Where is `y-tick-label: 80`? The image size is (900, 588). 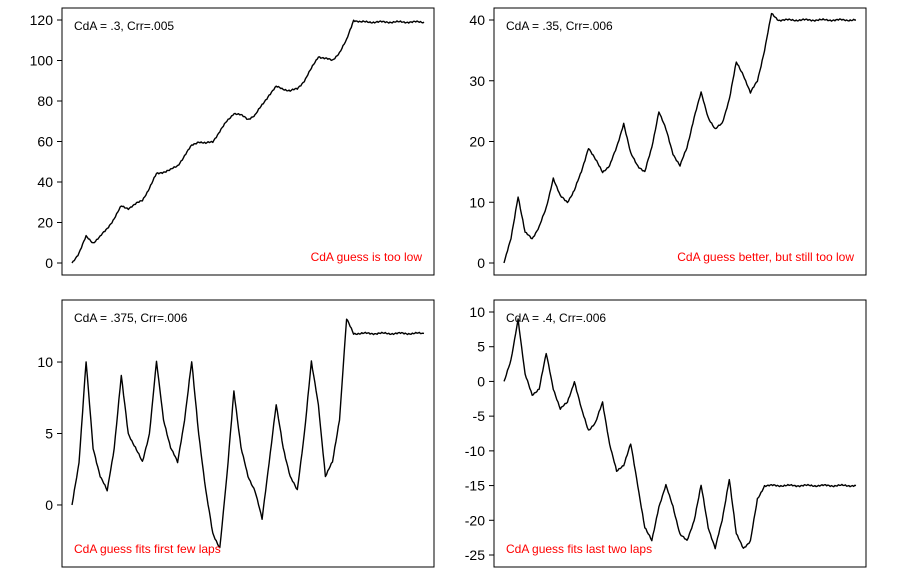 y-tick-label: 80 is located at coordinates (45, 101).